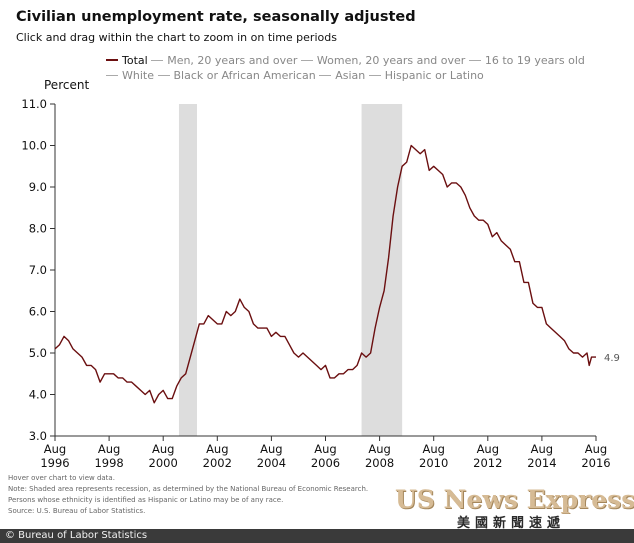 The image size is (634, 543). I want to click on photo-credit-bar: © Bureau of Labor Statistics, so click(317, 536).